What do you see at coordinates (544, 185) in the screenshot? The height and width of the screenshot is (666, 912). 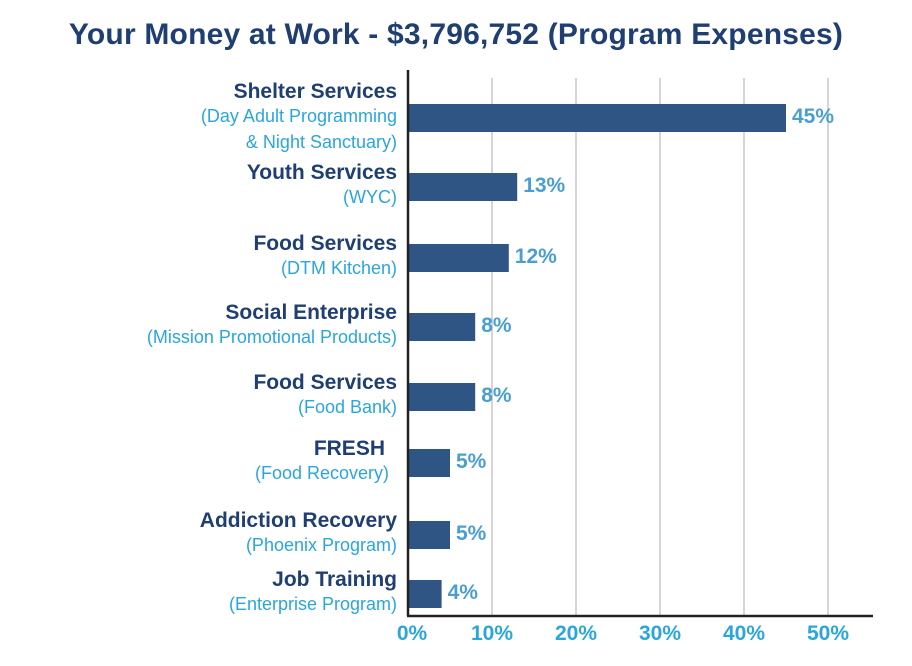 I see `bar-value-label: 13%` at bounding box center [544, 185].